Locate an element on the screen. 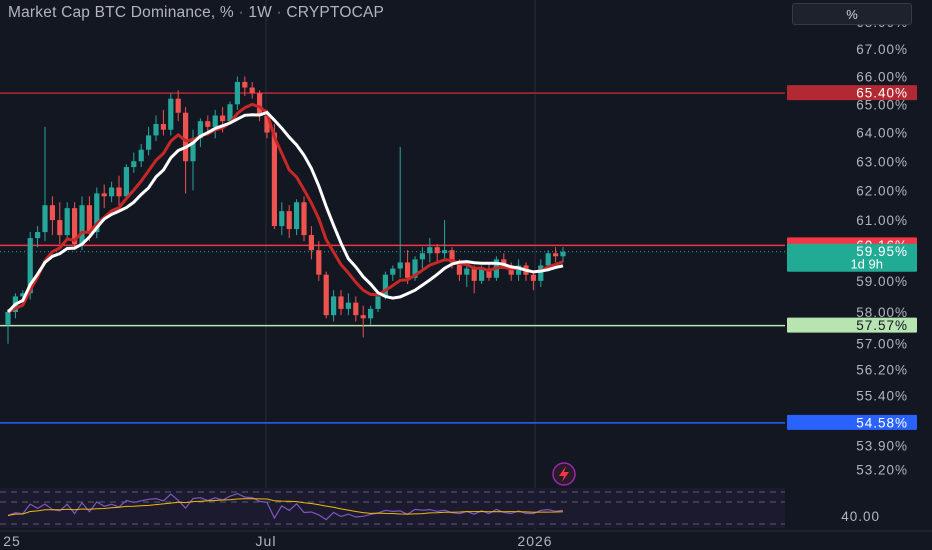 The image size is (932, 550). price-tick-label: 58.00% is located at coordinates (882, 312).